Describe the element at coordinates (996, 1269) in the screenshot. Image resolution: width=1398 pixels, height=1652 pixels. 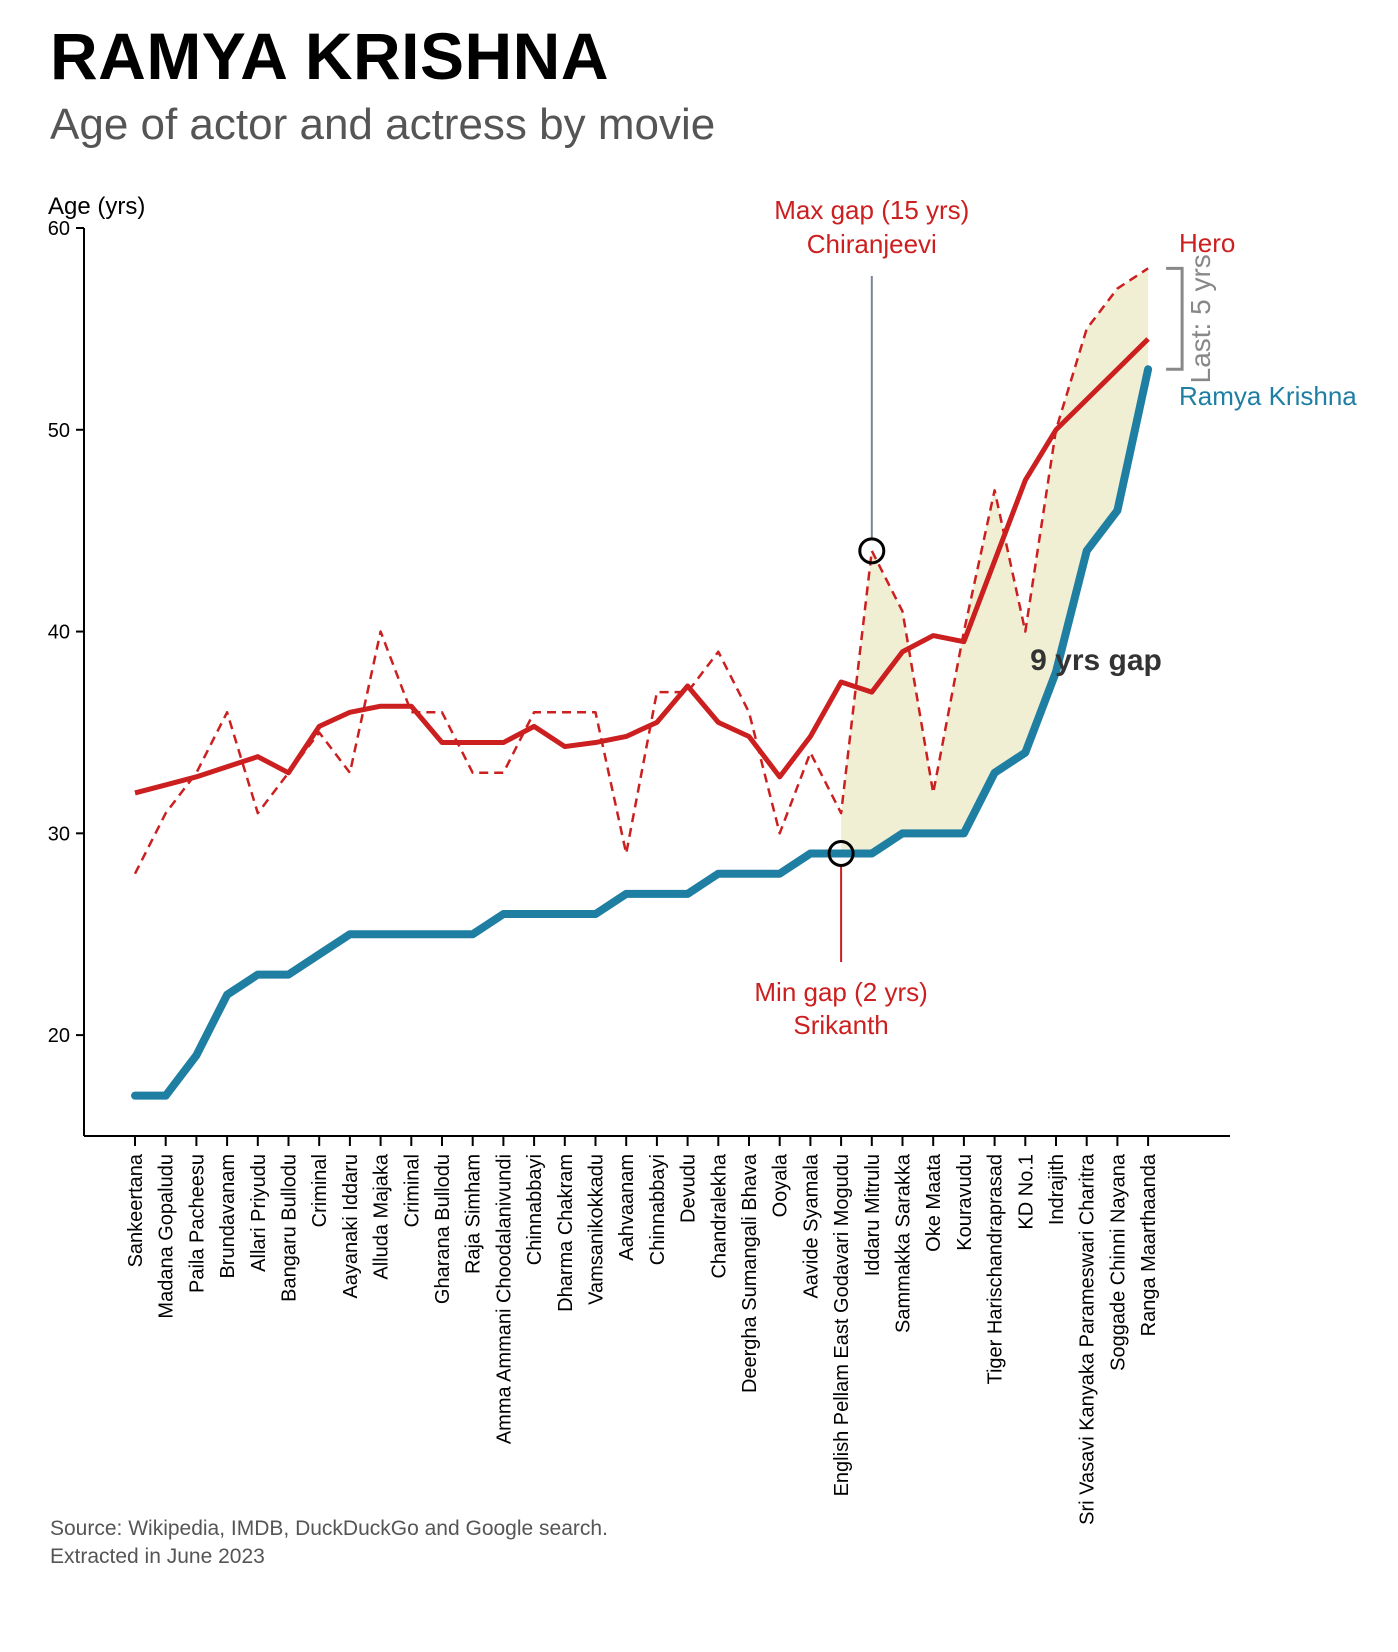
I see `x-tick-label: Tiger Harischandraprasad` at that location.